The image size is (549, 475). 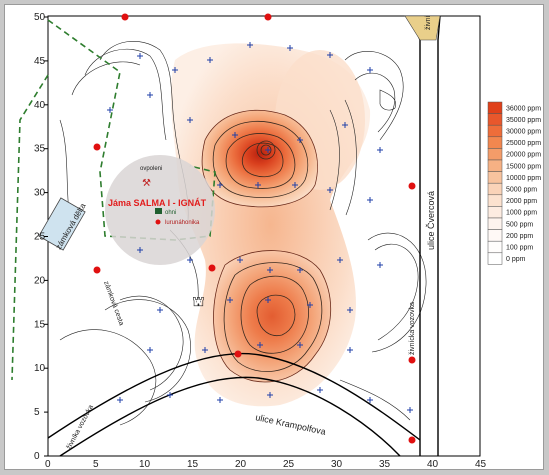 What do you see at coordinates (431, 220) in the screenshot?
I see `cvercova-label: ulice Čvercová` at bounding box center [431, 220].